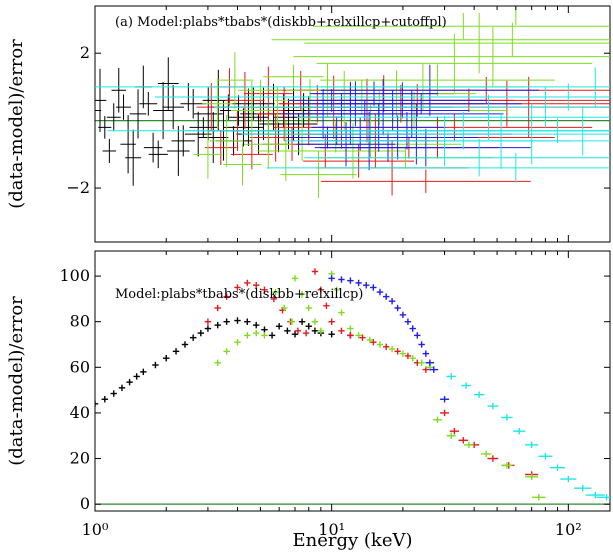 This screenshot has width=613, height=552. What do you see at coordinates (74, 275) in the screenshot?
I see `y-tick-label: 100` at bounding box center [74, 275].